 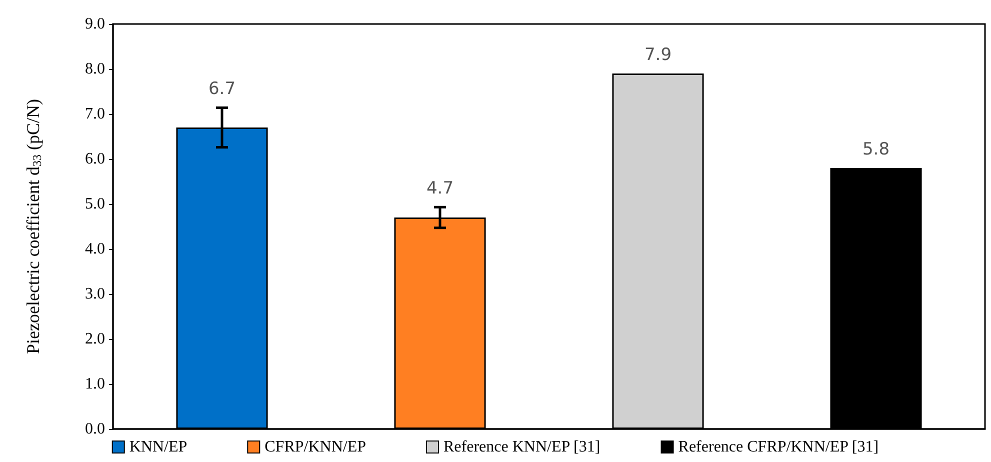 What do you see at coordinates (315, 447) in the screenshot?
I see `legend-label: CFRP/KNN/EP` at bounding box center [315, 447].